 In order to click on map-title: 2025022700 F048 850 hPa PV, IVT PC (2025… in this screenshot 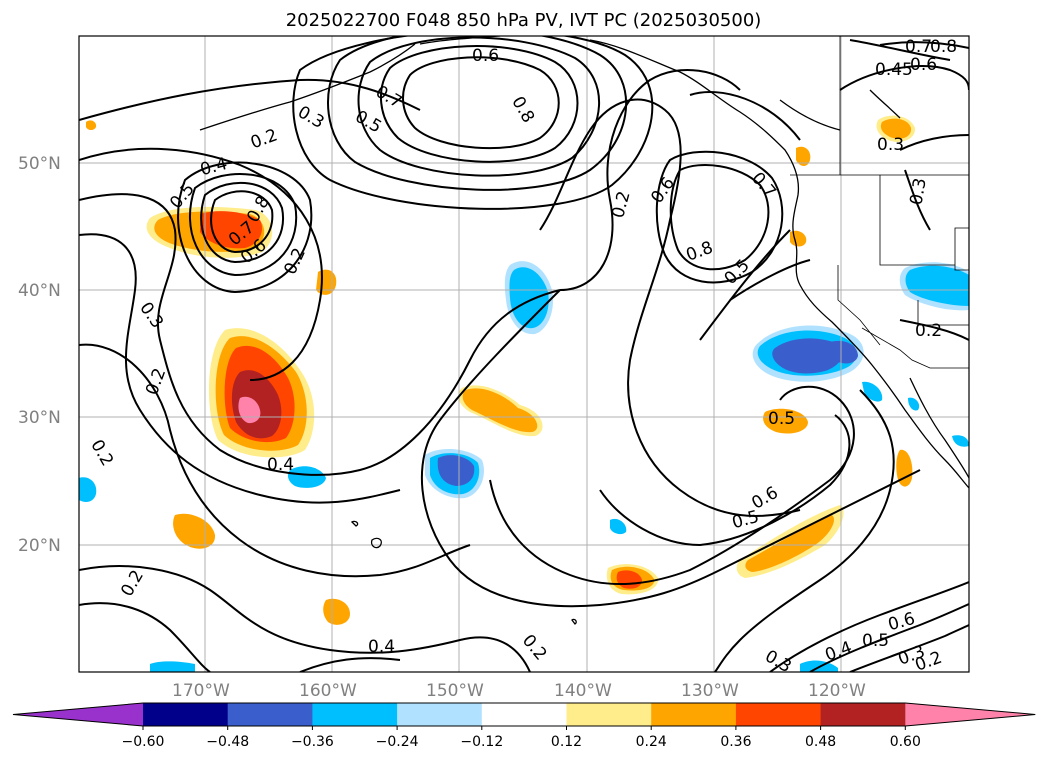, I will do `click(523, 20)`.